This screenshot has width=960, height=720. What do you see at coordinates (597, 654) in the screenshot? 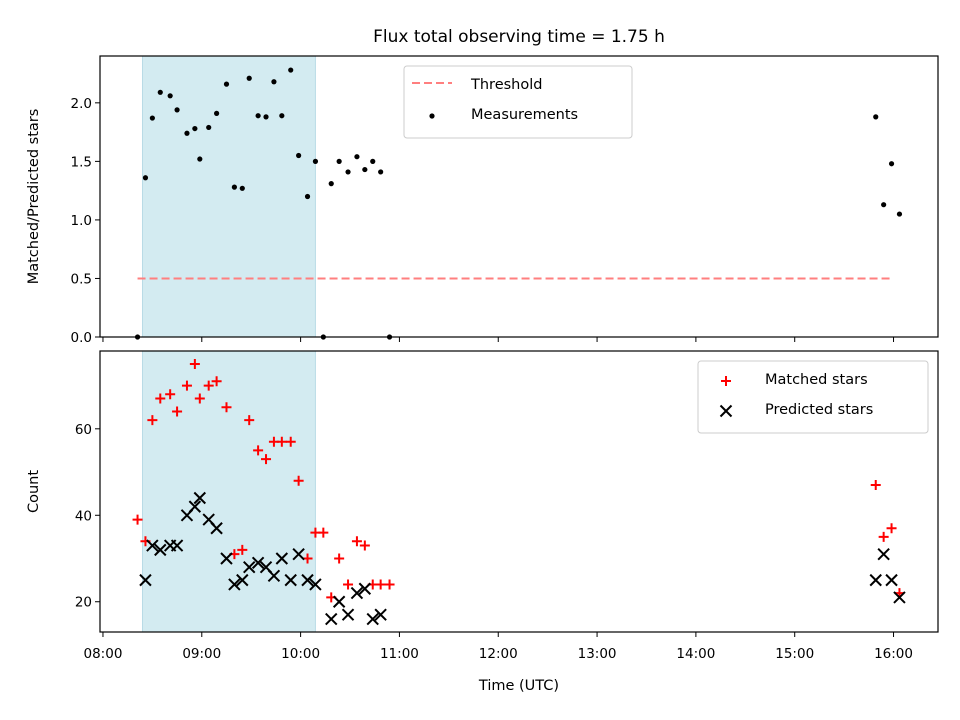
I see `x-tick-label: 13:00` at bounding box center [597, 654].